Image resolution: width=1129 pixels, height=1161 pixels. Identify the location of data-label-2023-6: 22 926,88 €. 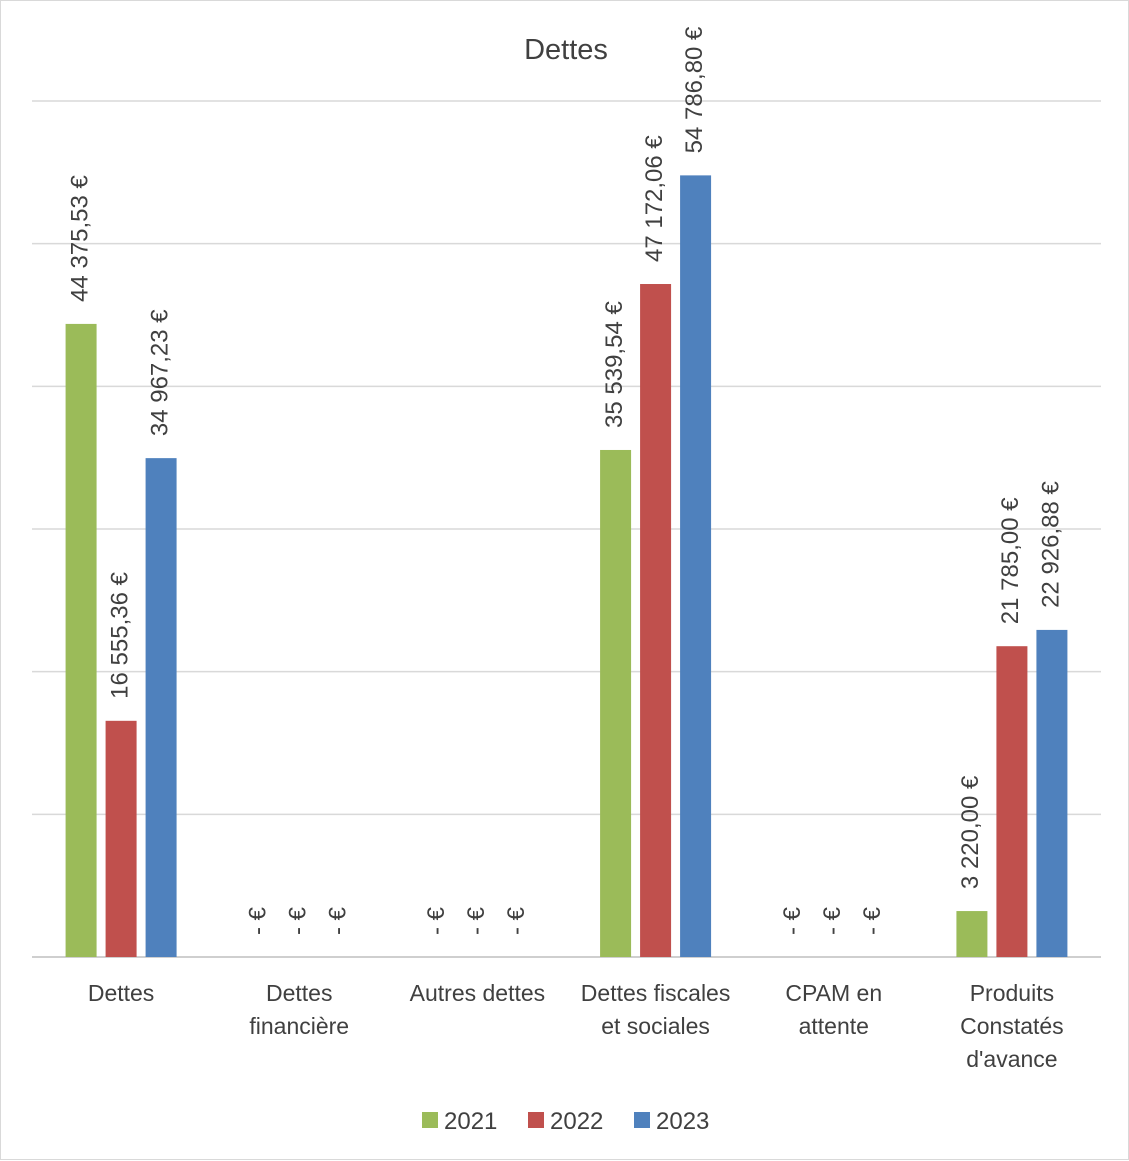
(1050, 543).